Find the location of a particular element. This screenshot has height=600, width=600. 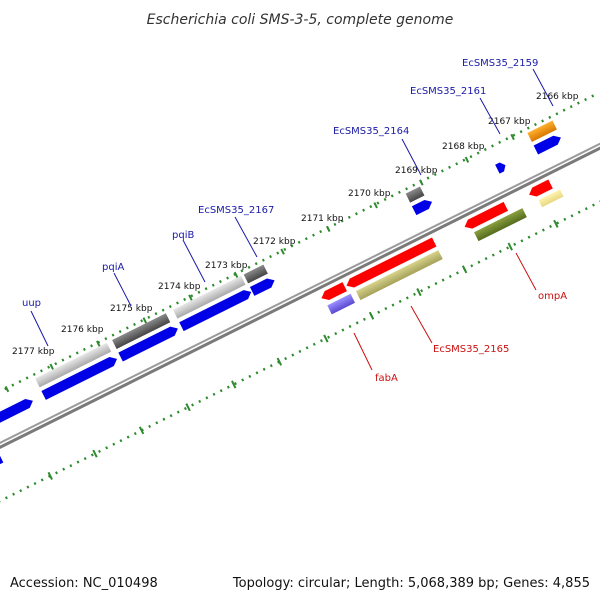

label-pqiA: pqiA is located at coordinates (113, 267).